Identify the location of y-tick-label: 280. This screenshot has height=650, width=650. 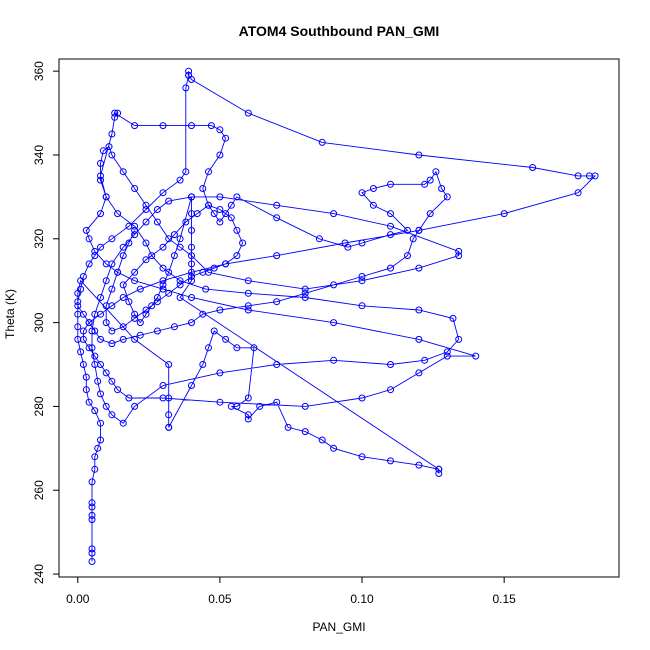
(39, 406).